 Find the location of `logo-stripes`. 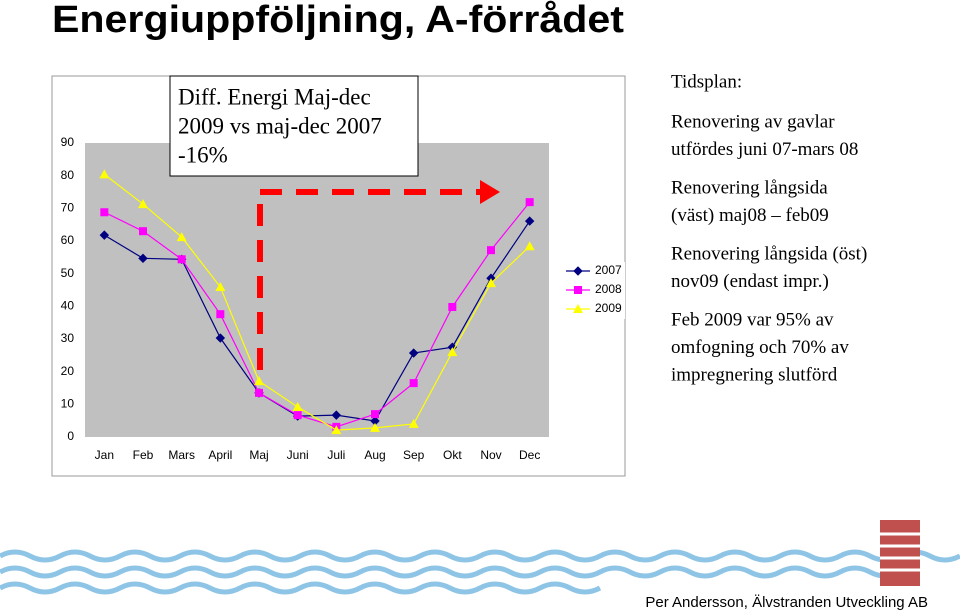

logo-stripes is located at coordinates (900, 552).